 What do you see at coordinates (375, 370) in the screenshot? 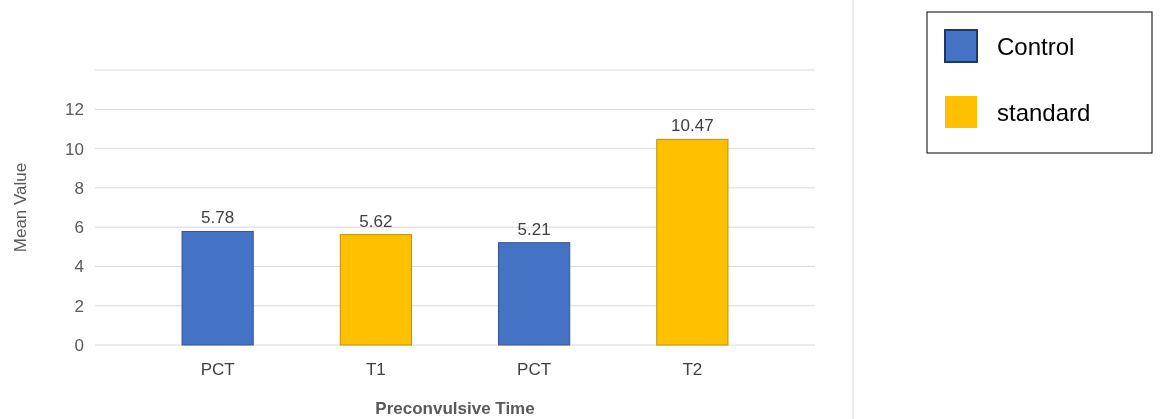
I see `x-tick-label: T1` at bounding box center [375, 370].